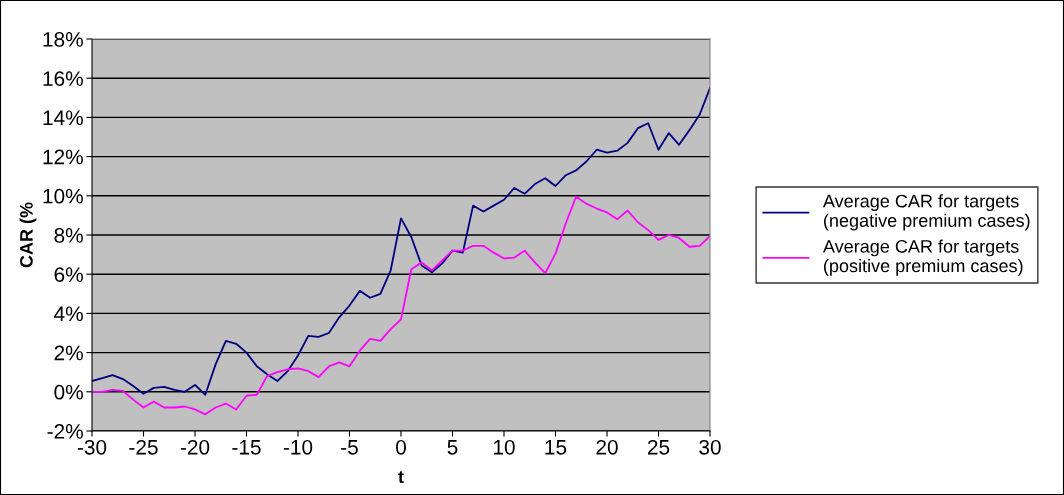 The height and width of the screenshot is (495, 1064). I want to click on y-tick-label: 18%, so click(63, 39).